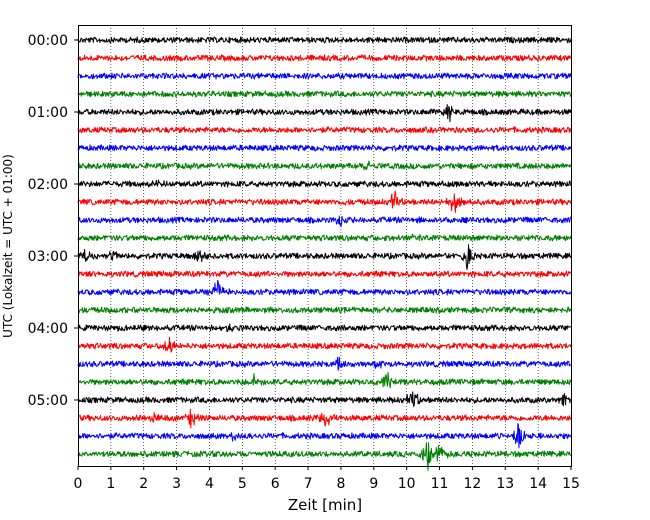 Image resolution: width=650 pixels, height=520 pixels. I want to click on y-tick-label: 05:00, so click(48, 401).